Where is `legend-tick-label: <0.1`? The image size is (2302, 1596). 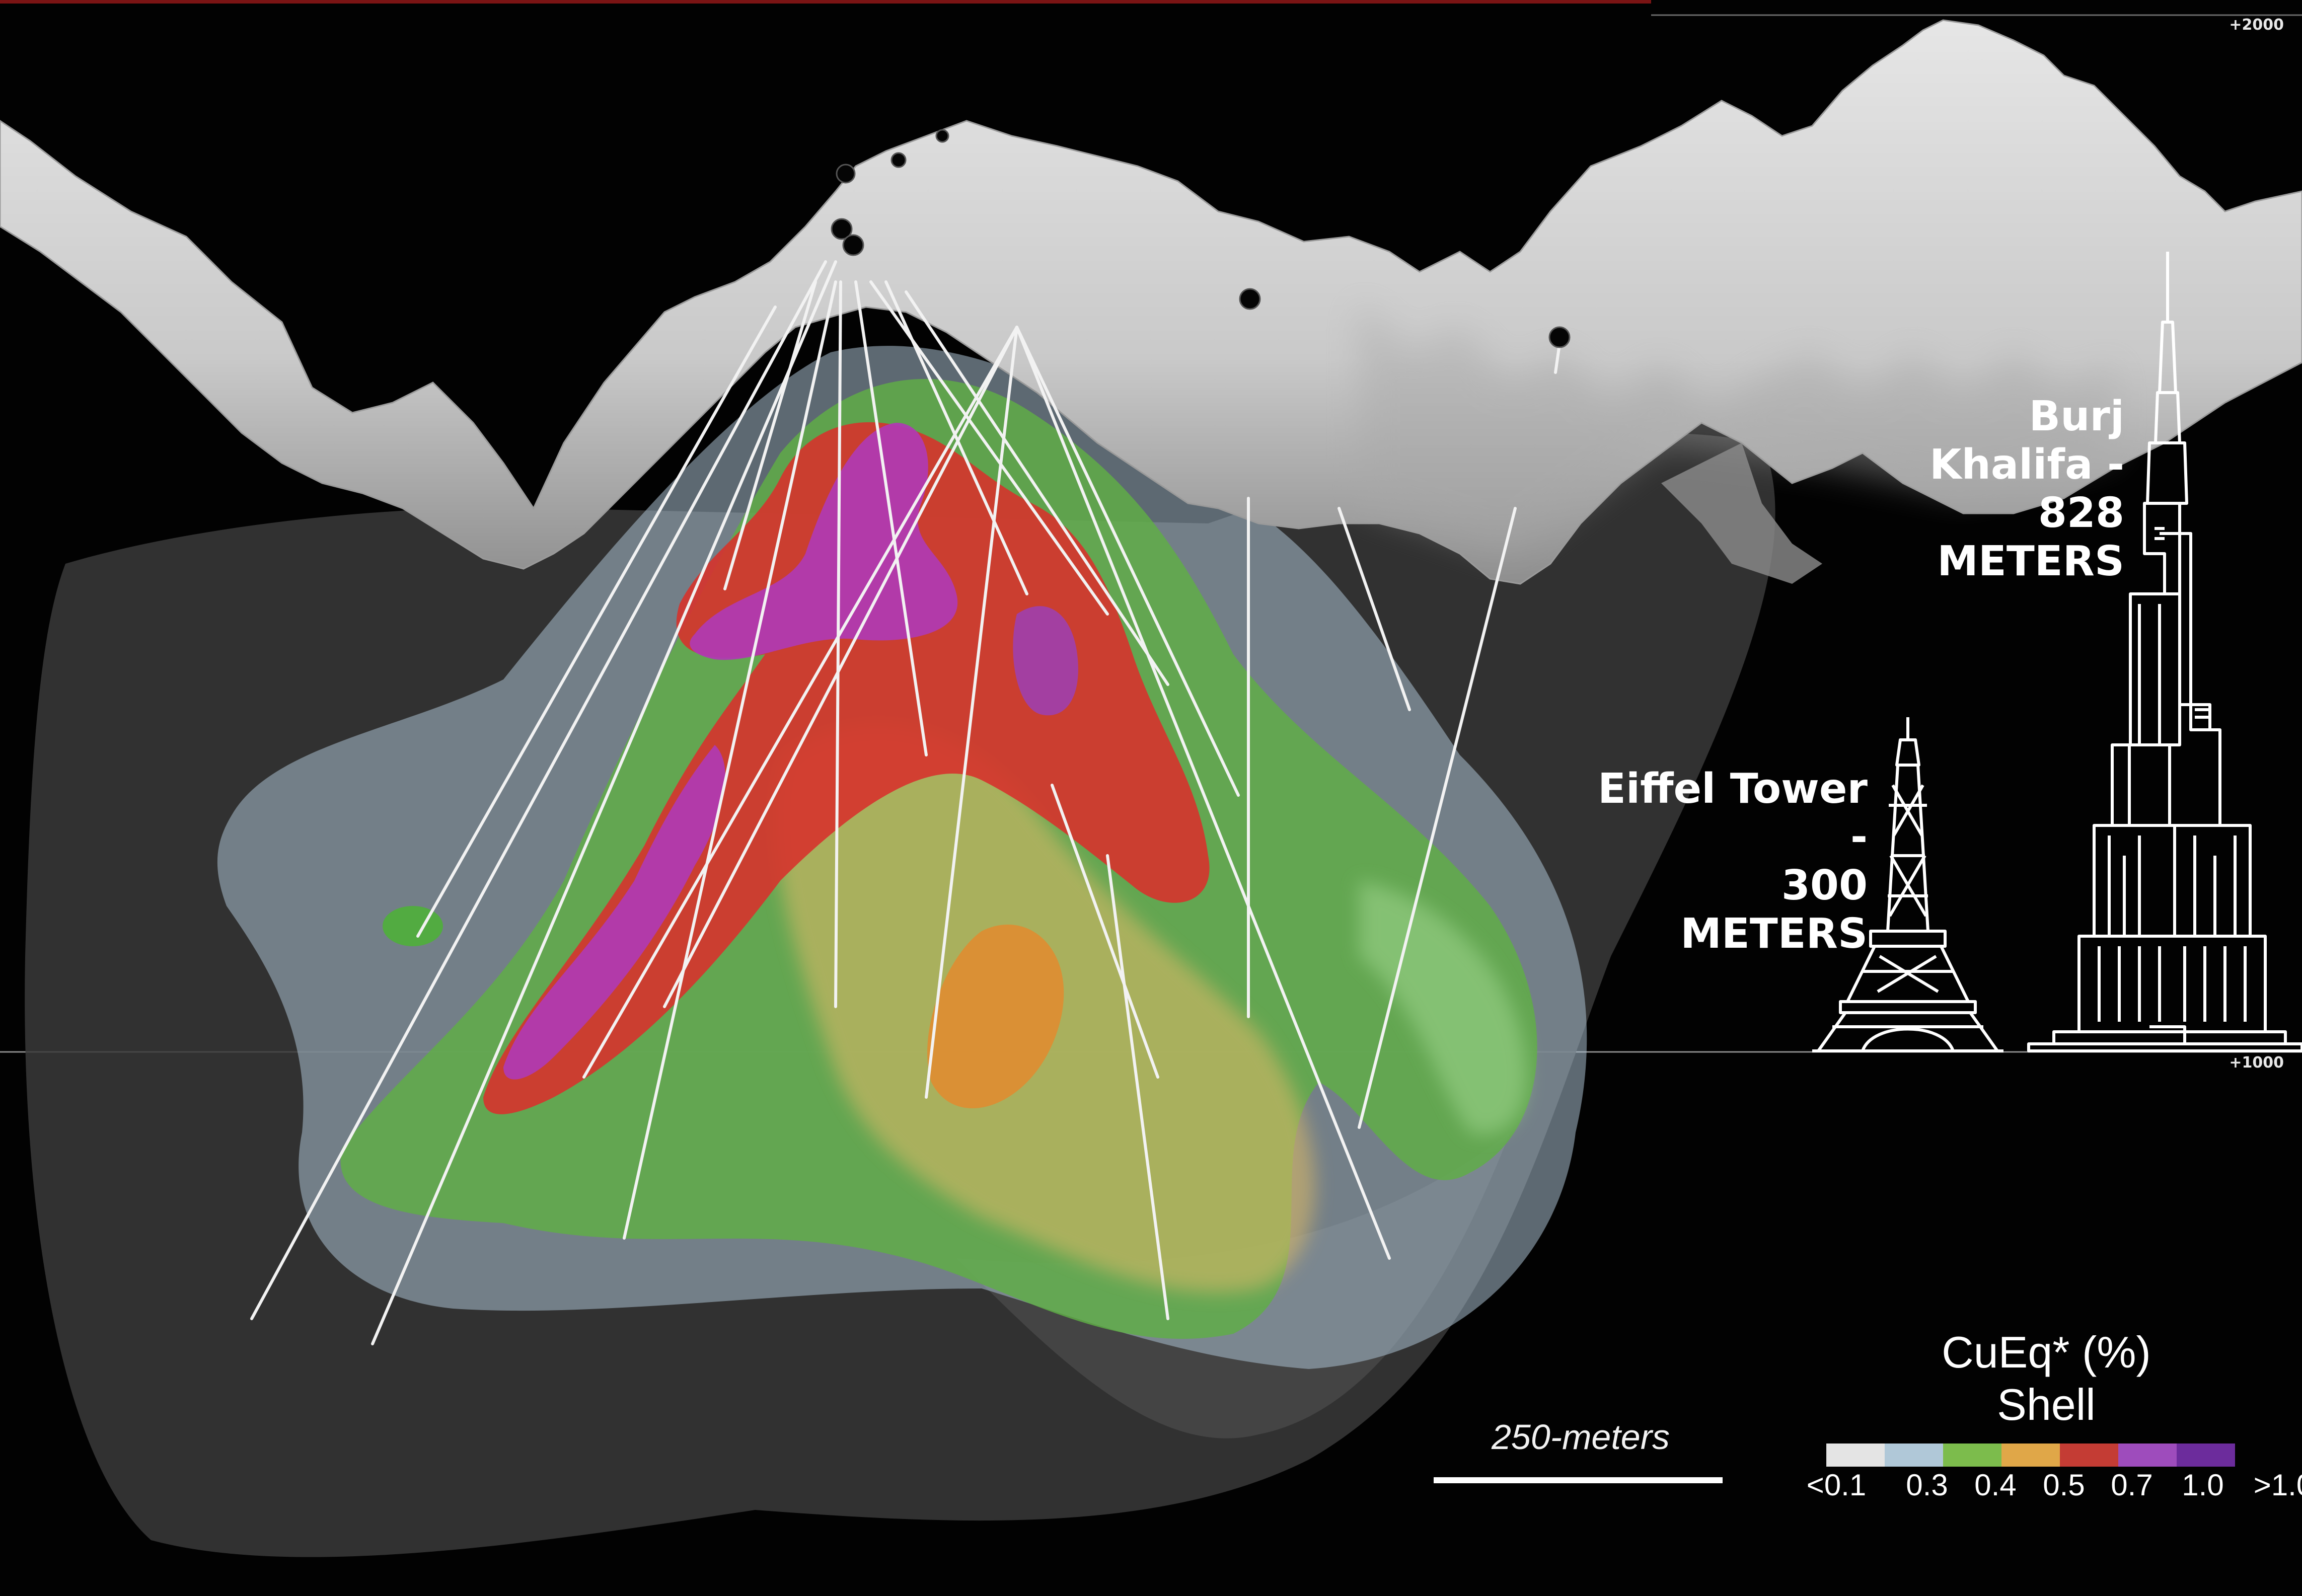
legend-tick-label: <0.1 is located at coordinates (1836, 1485).